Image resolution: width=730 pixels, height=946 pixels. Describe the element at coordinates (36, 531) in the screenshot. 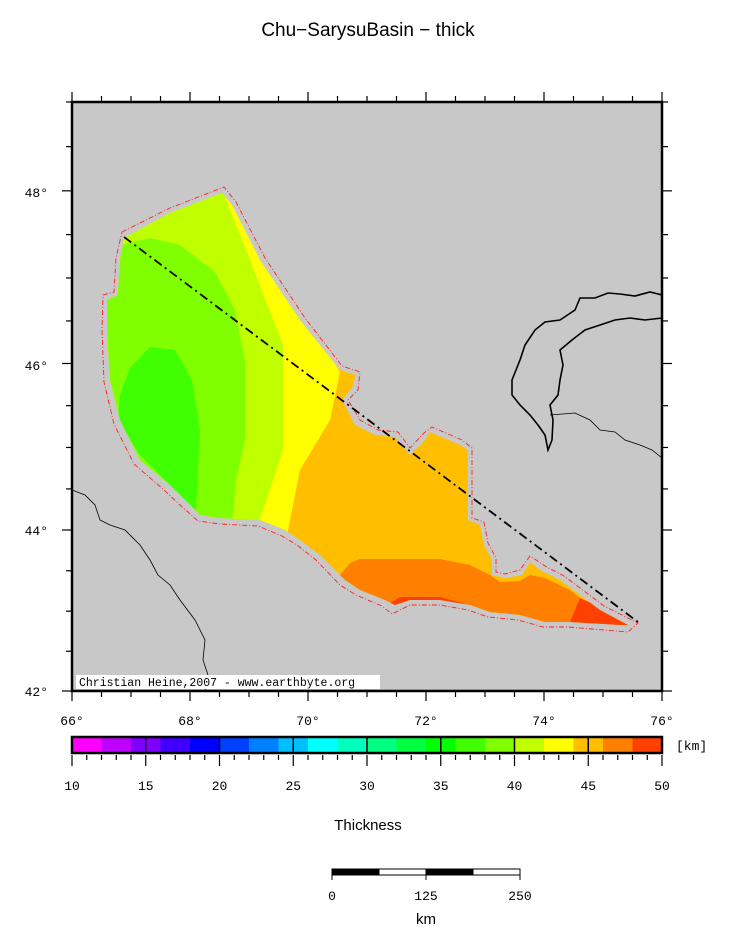

I see `lat-label: 44°` at that location.